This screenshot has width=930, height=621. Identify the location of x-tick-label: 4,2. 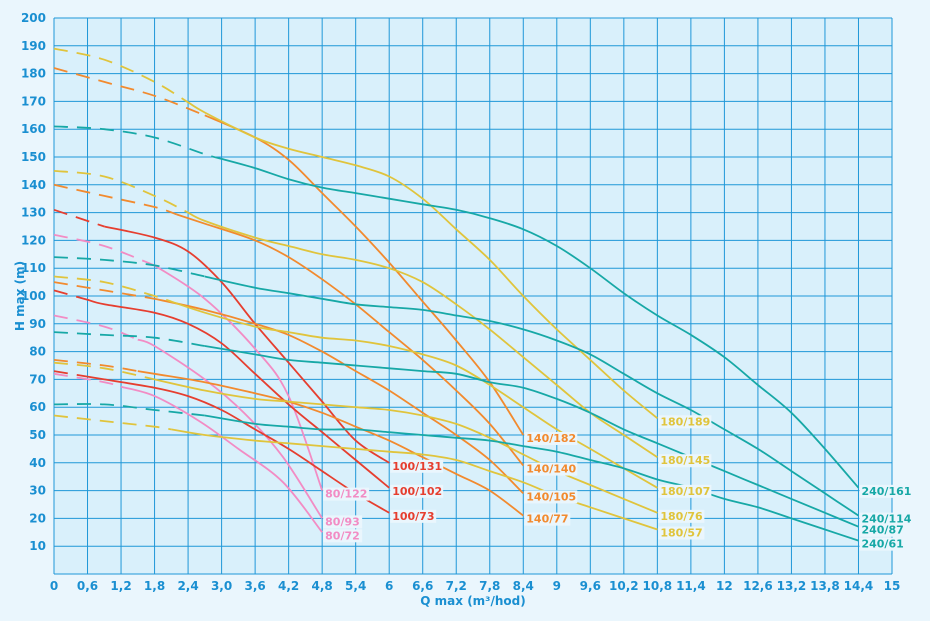
(288, 586).